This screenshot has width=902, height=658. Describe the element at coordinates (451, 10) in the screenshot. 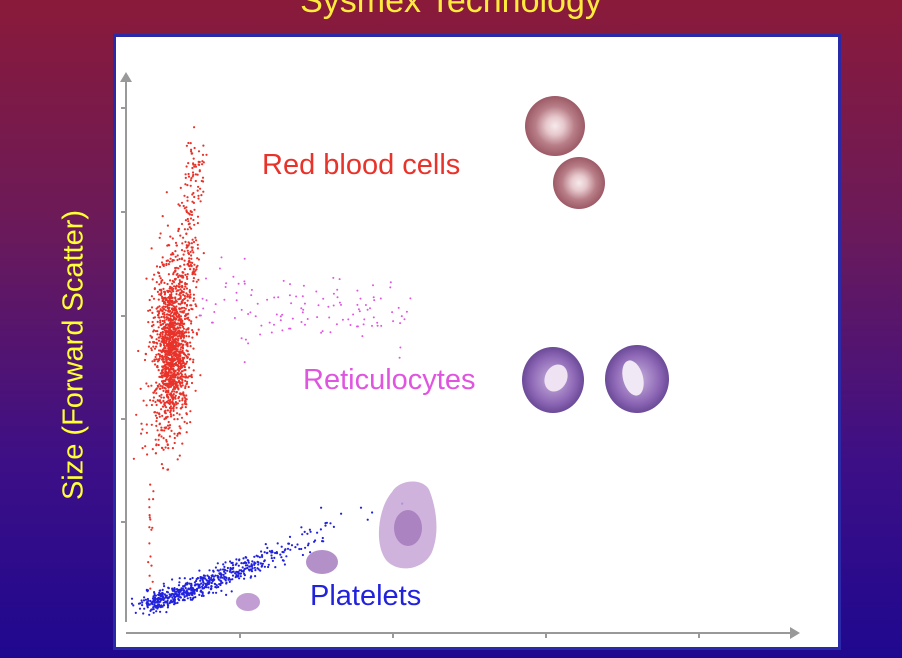

I see `slide-title: Sysmex Technology` at that location.